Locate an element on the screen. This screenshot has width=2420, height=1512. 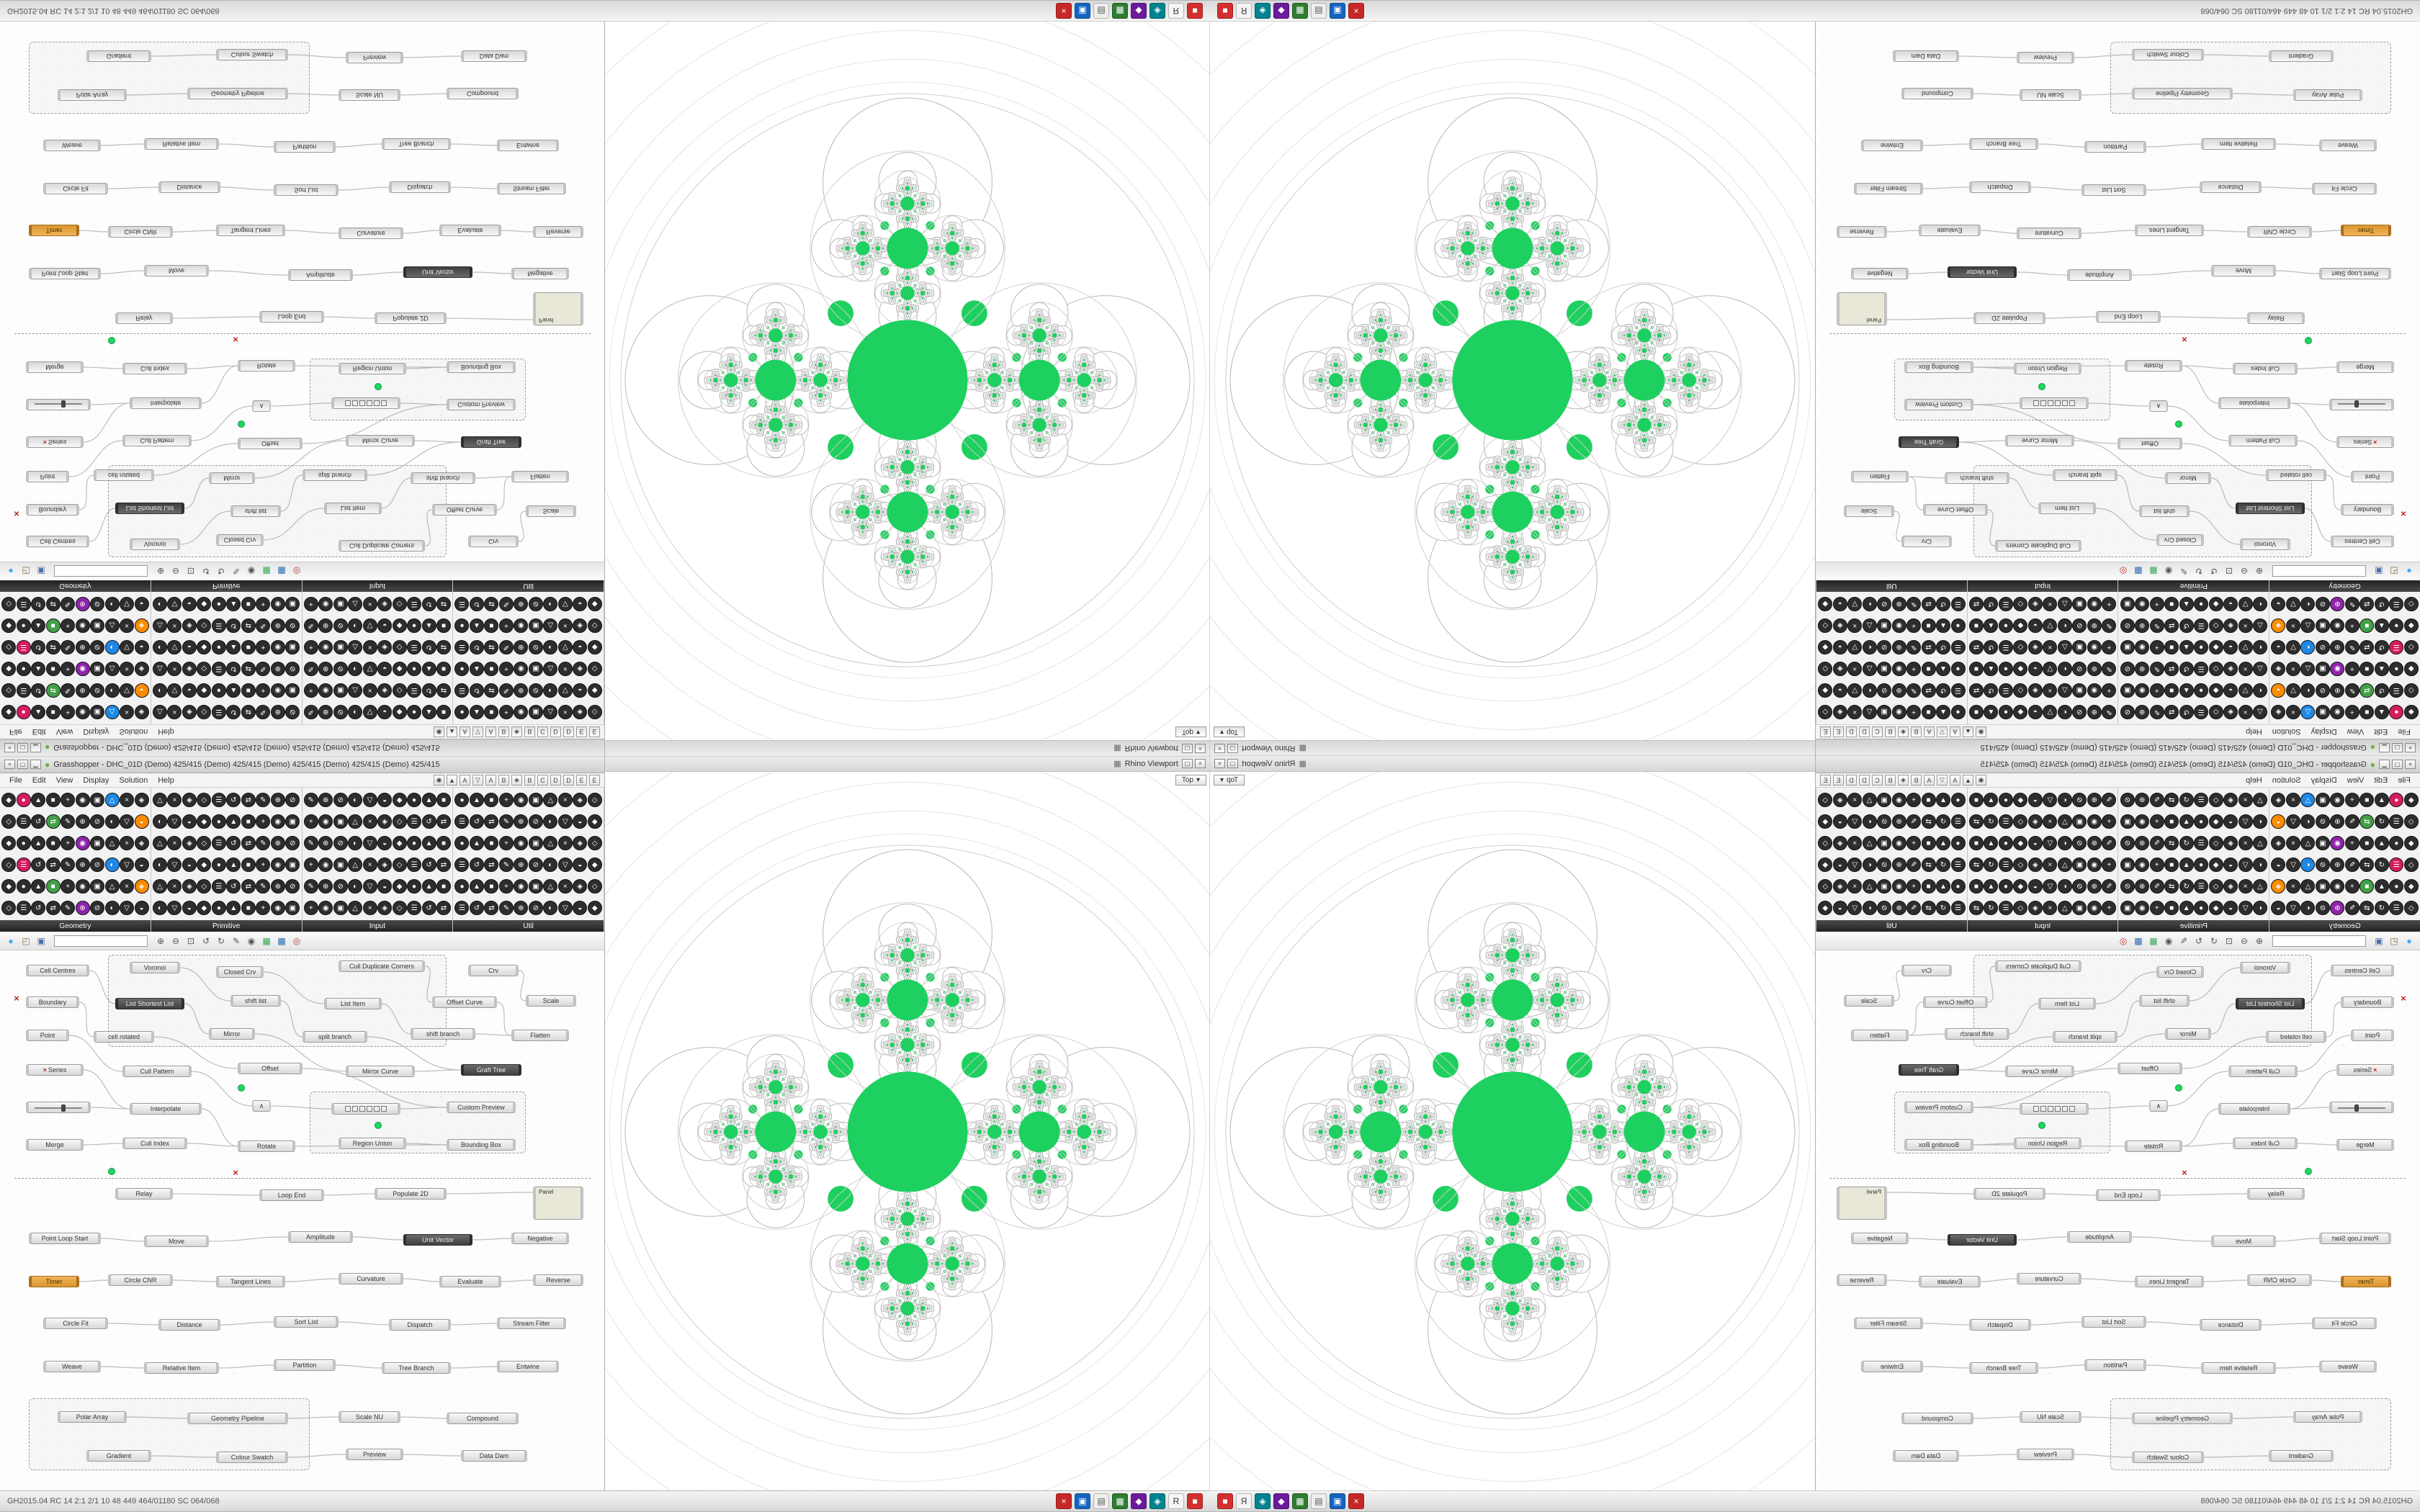
wire-node-dot is located at coordinates (2178, 1088).